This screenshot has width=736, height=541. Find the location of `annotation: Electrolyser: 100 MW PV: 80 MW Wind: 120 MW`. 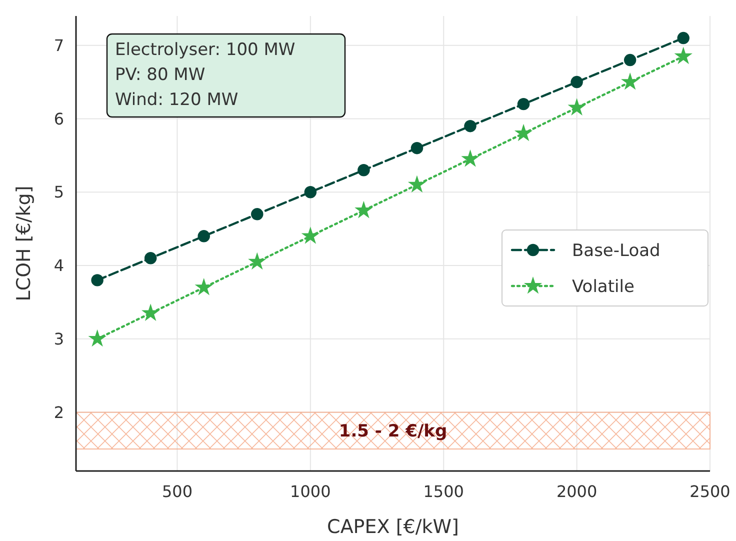

annotation: Electrolyser: 100 MW PV: 80 MW Wind: 120 MW is located at coordinates (205, 75).